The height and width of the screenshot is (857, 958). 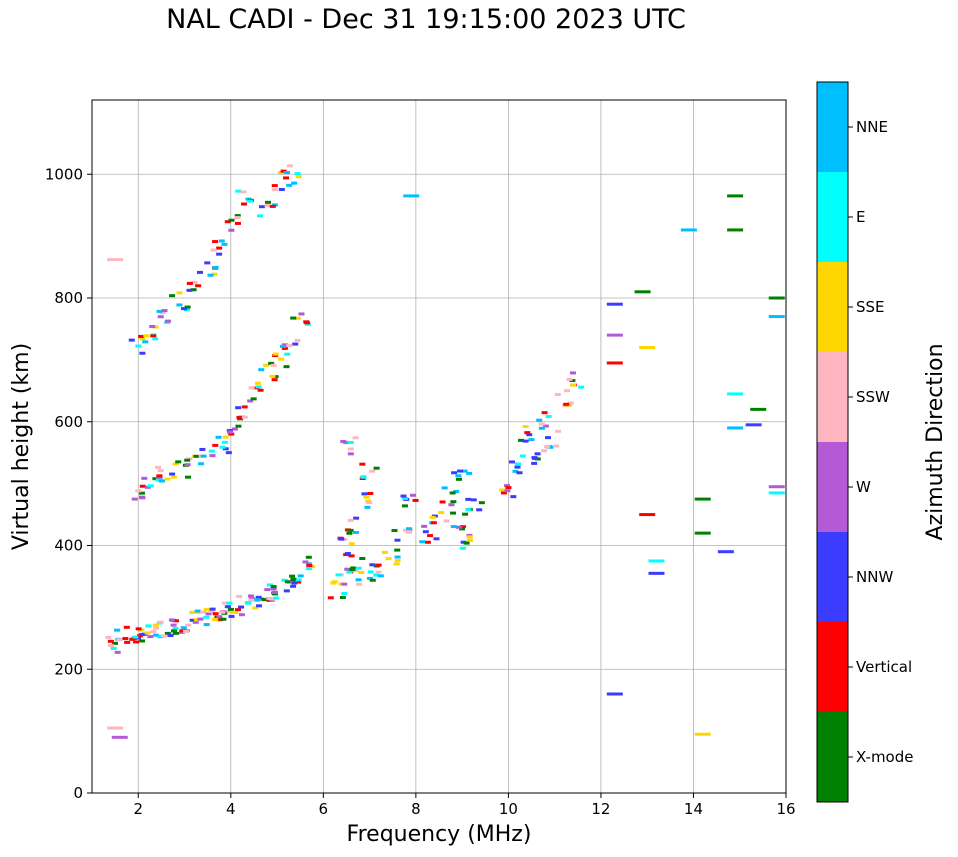 What do you see at coordinates (863, 487) in the screenshot?
I see `colorbar-tick-label: W` at bounding box center [863, 487].